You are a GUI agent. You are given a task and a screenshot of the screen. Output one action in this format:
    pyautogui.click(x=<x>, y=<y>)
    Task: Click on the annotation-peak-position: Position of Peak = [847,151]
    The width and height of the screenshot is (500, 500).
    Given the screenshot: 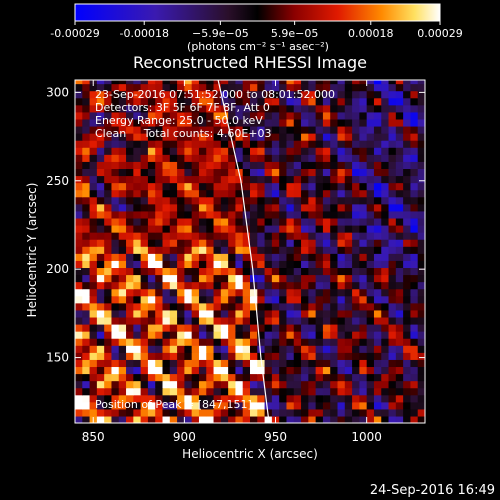 What is the action you would take?
    pyautogui.click(x=173, y=404)
    